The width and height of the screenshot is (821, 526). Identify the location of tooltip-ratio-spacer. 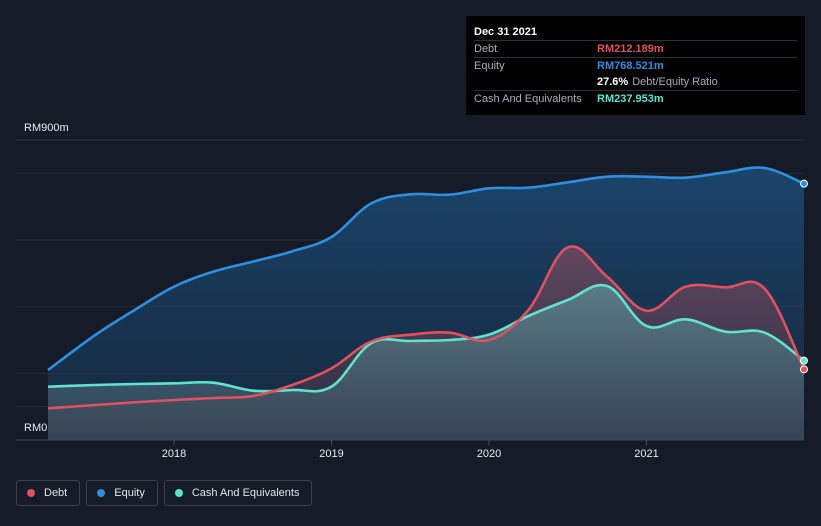
(535, 82).